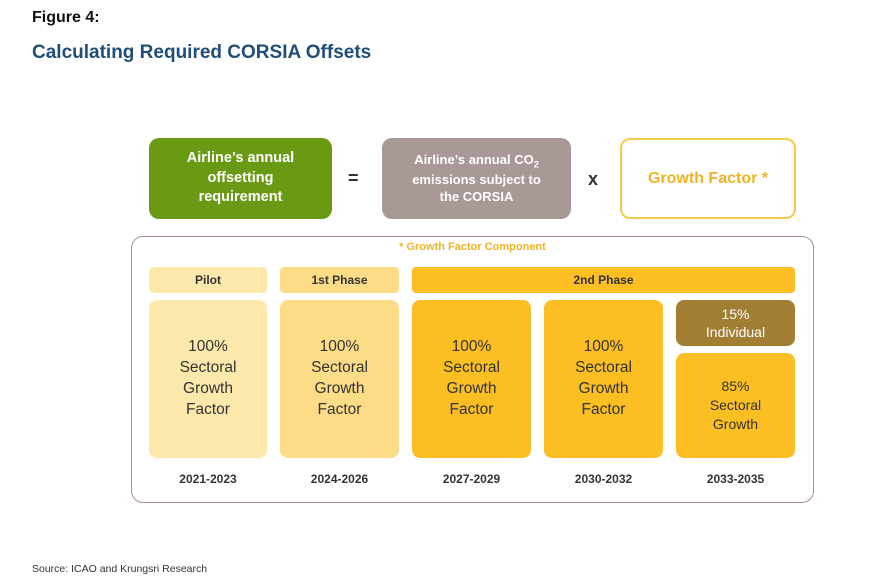  Describe the element at coordinates (202, 52) in the screenshot. I see `figure-title: Calculating Required CORSIA Offsets` at that location.